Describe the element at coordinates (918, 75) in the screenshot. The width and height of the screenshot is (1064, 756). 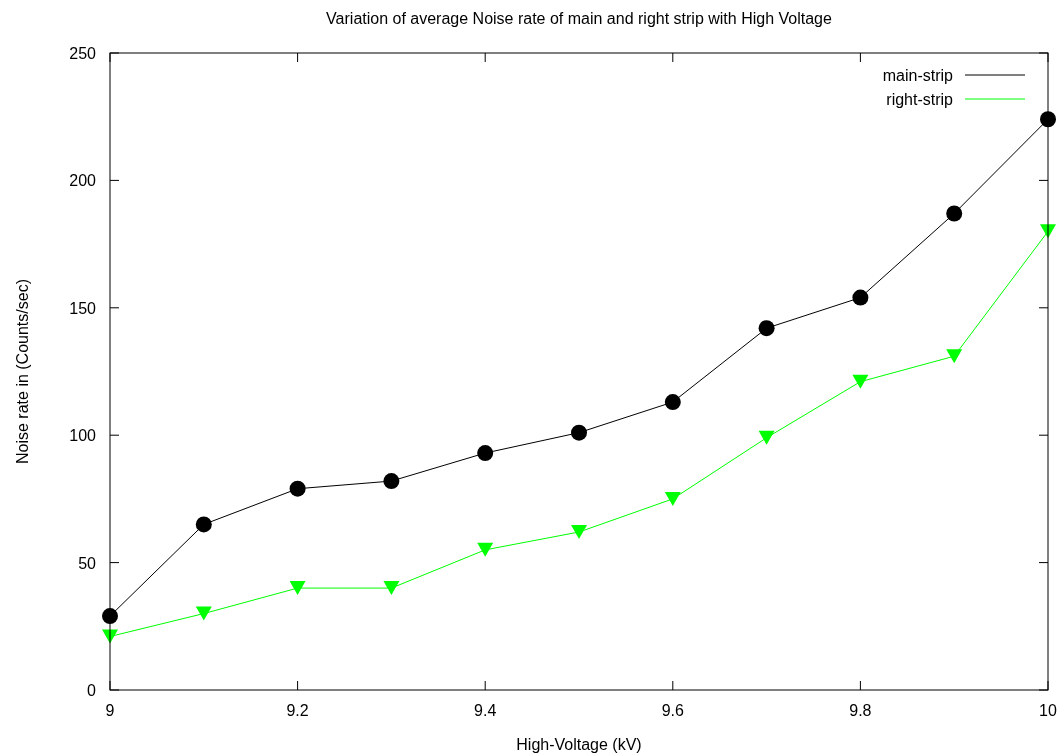
I see `legend-label: main-strip` at that location.